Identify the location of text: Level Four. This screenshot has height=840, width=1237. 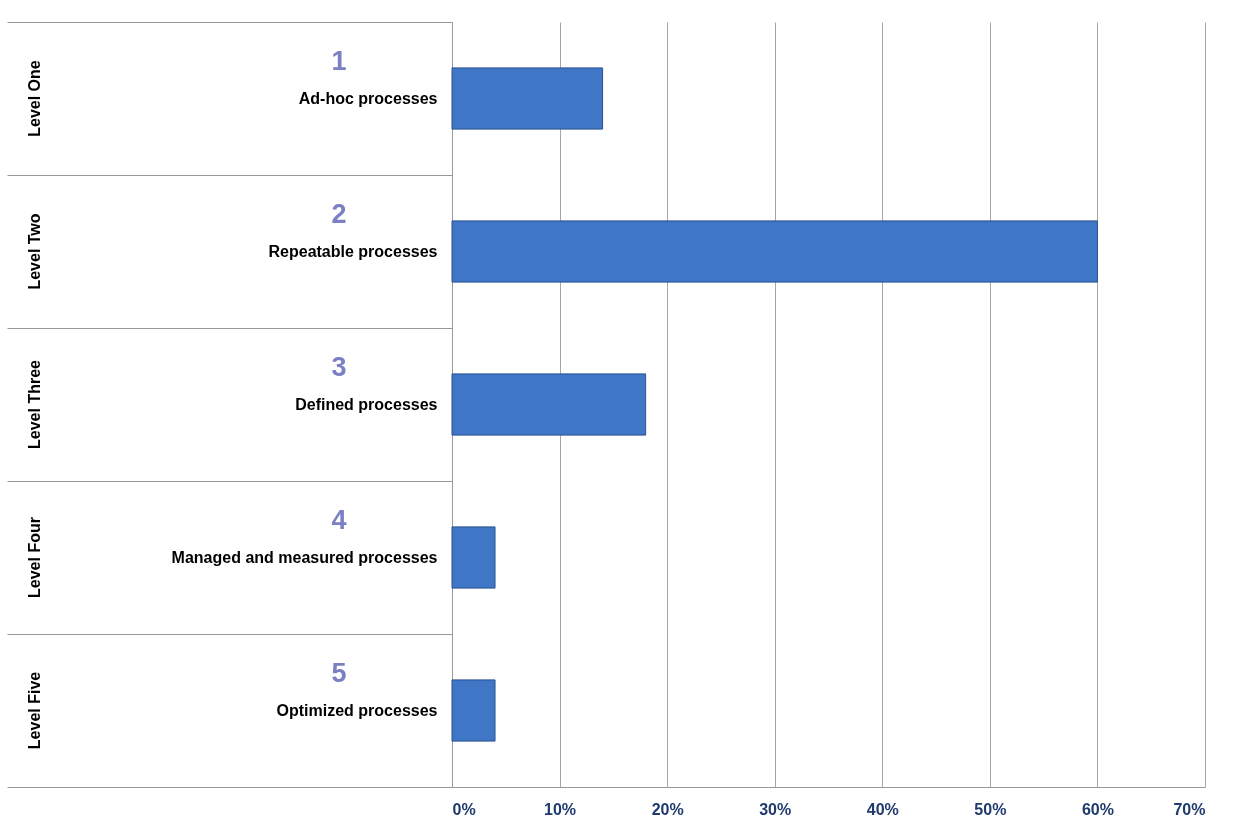
(34, 557).